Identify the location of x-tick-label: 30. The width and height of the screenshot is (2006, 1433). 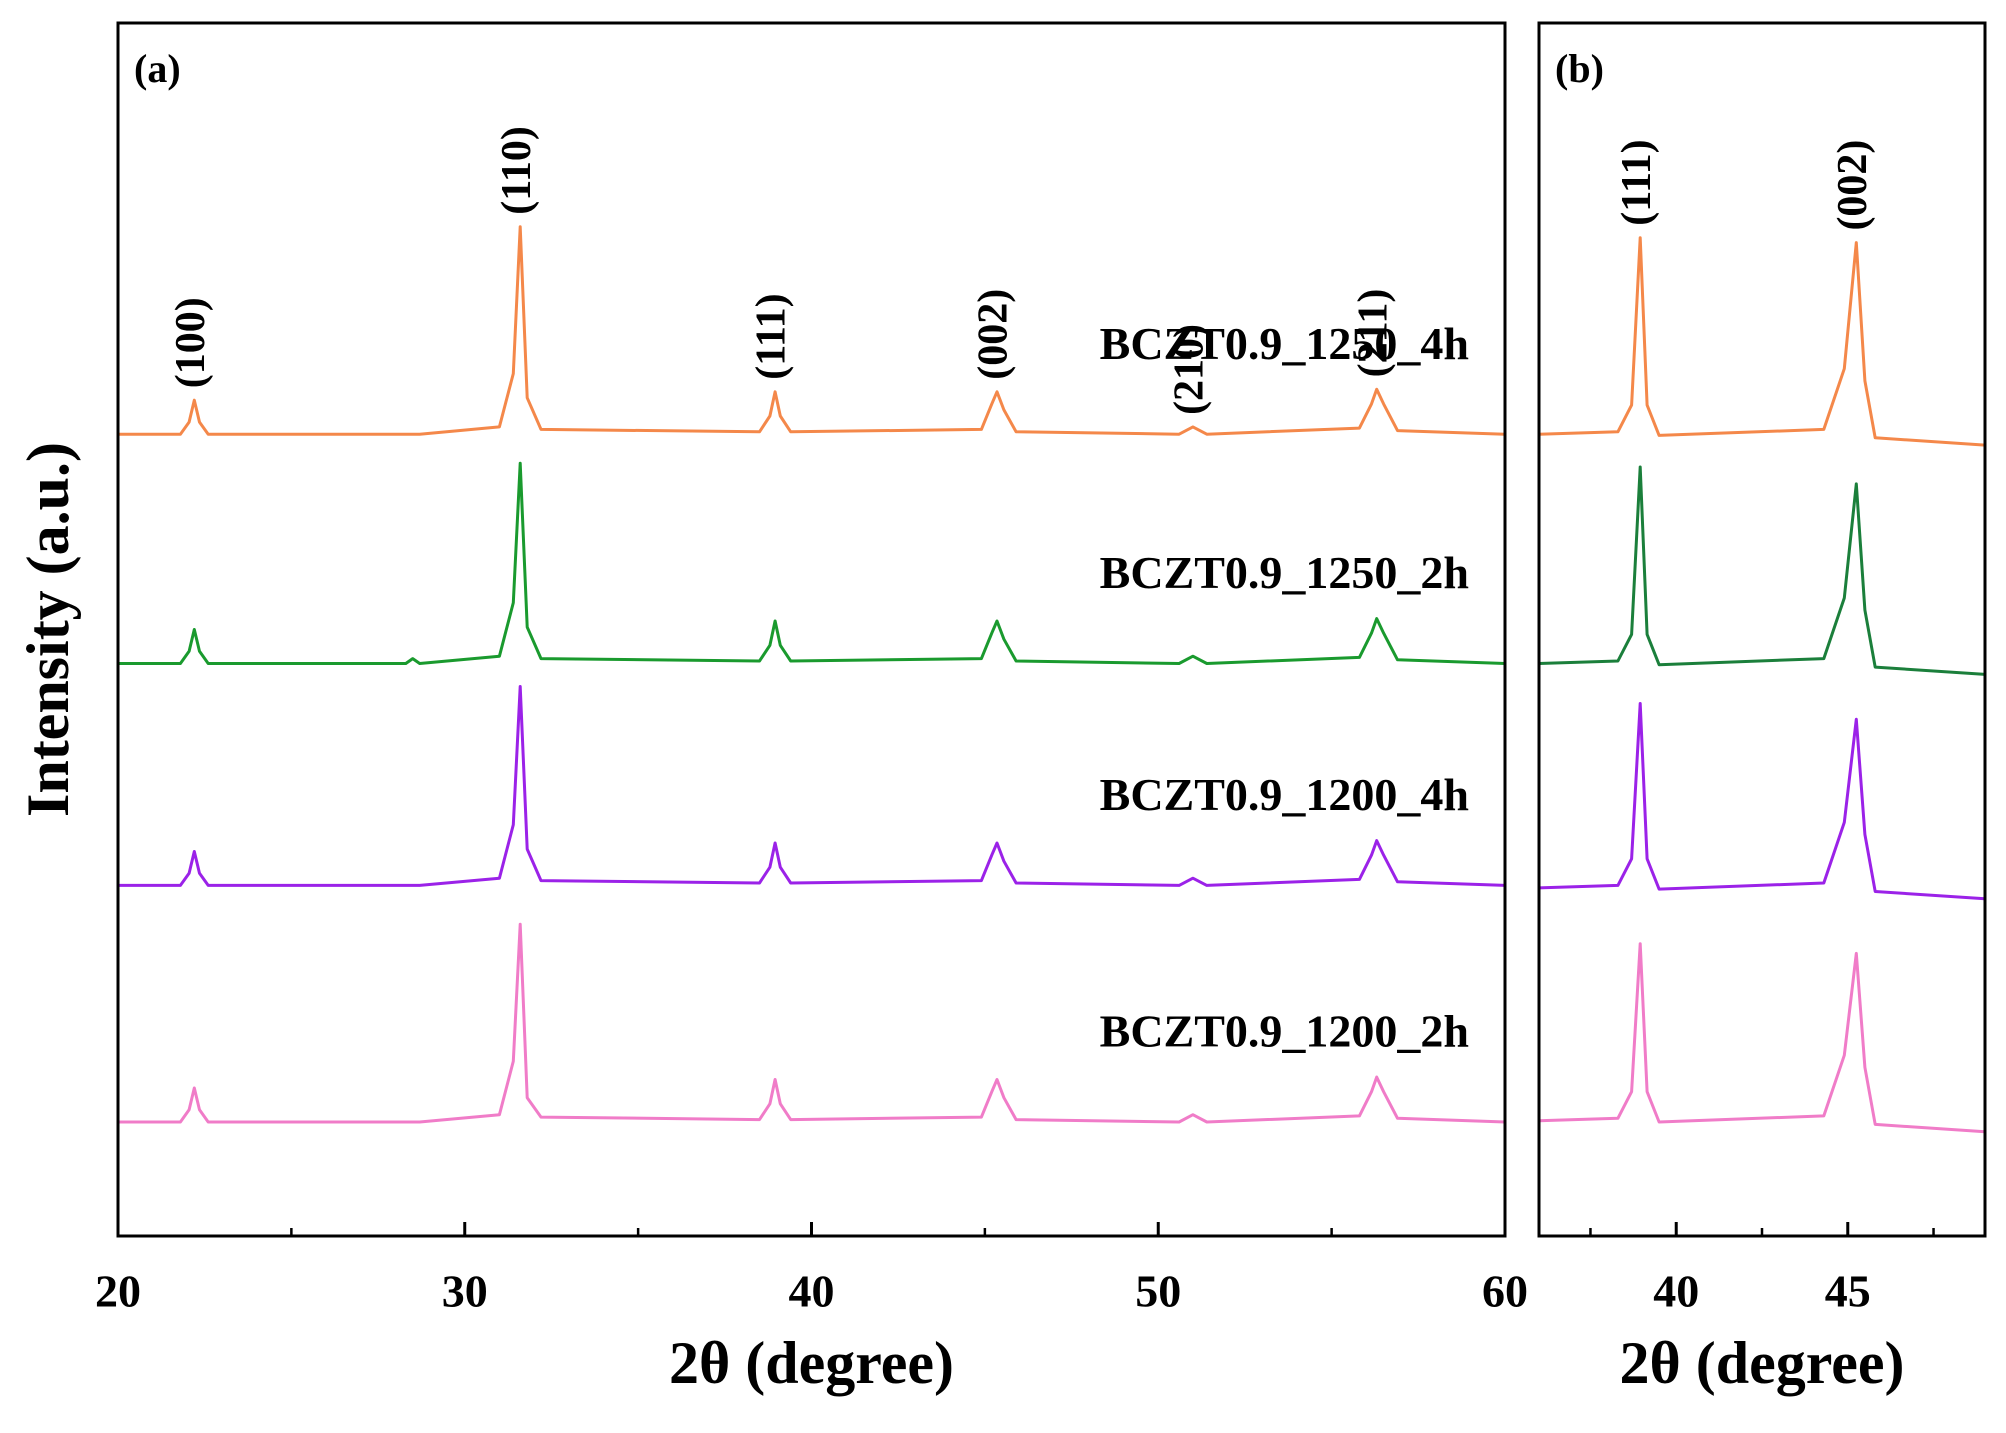
(465, 1291).